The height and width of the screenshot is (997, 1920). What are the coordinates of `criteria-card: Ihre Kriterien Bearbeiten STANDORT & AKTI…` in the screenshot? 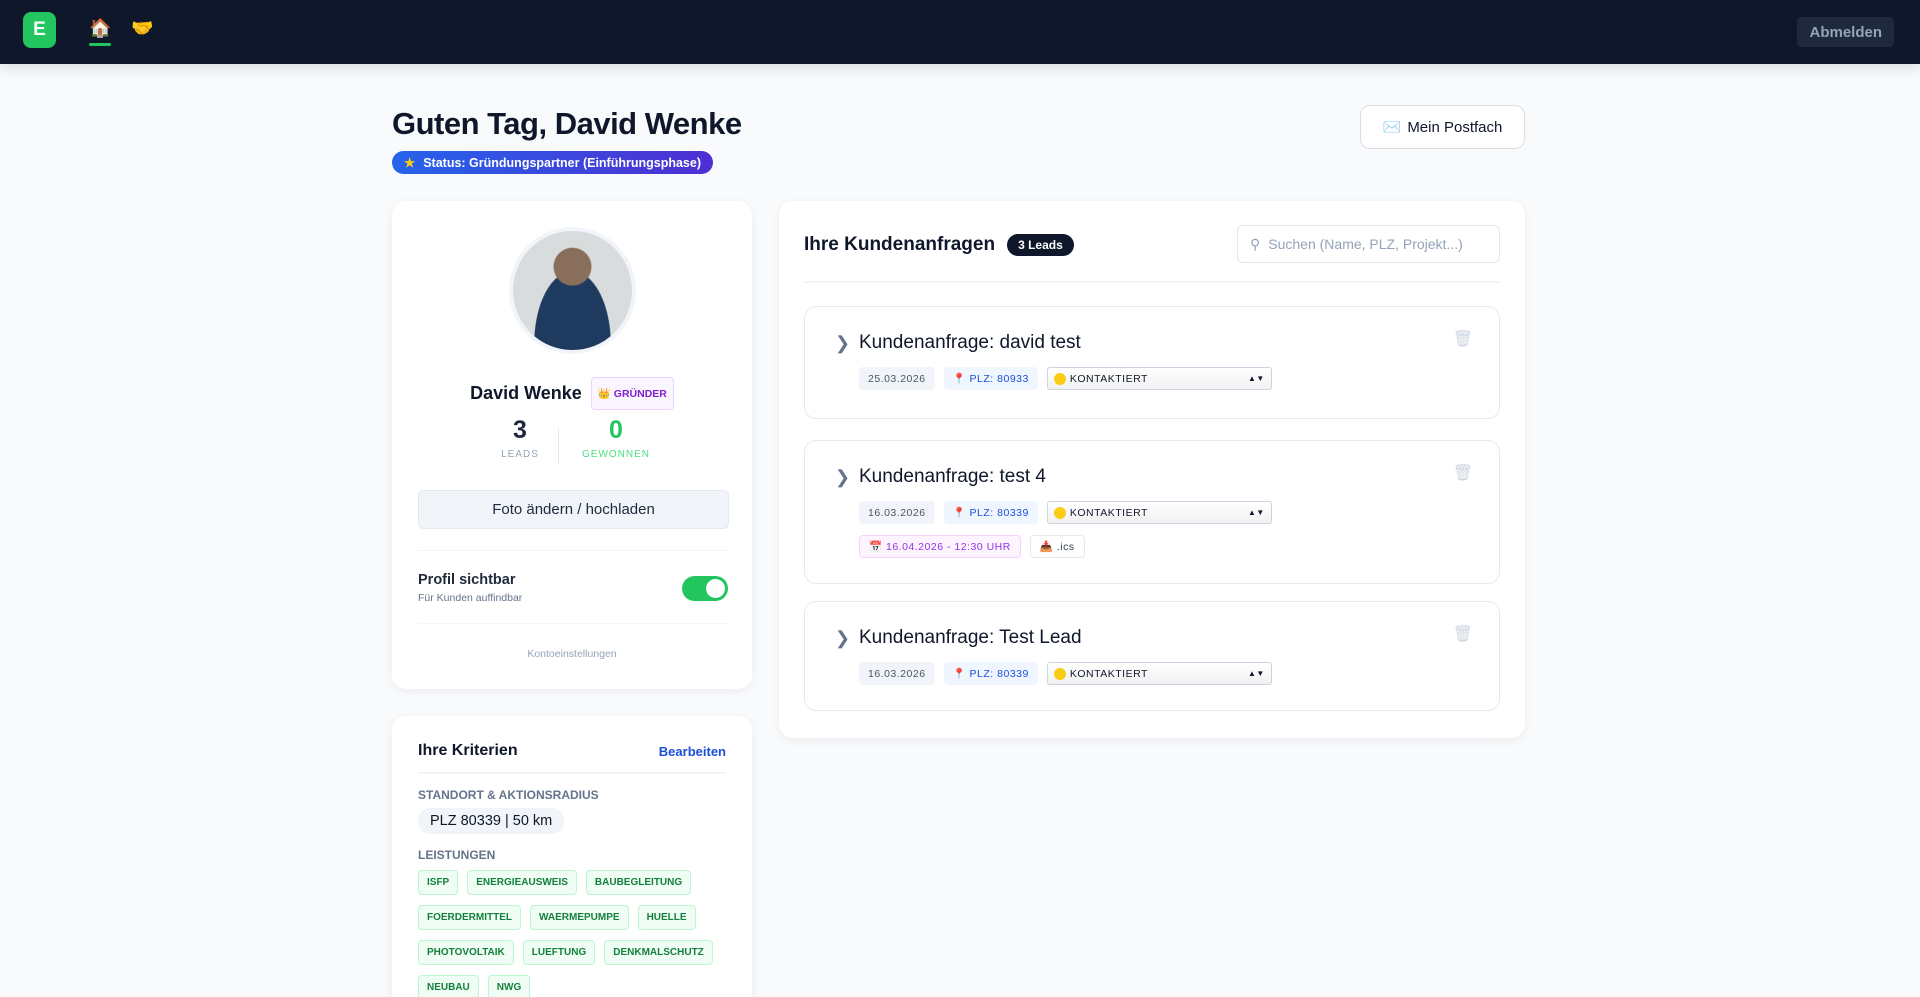 It's located at (572, 856).